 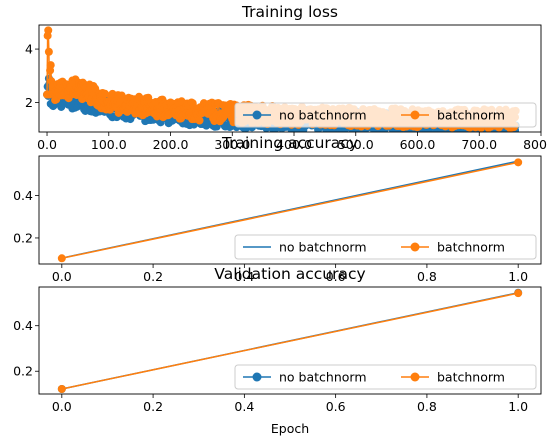 I want to click on x-tick-label: 300.0, so click(x=232, y=144).